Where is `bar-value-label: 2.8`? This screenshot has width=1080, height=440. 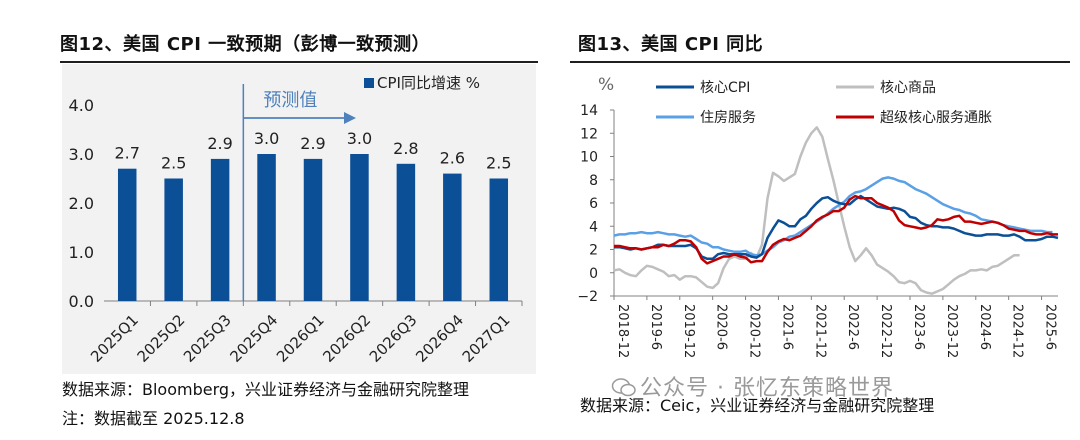
bar-value-label: 2.8 is located at coordinates (405, 148).